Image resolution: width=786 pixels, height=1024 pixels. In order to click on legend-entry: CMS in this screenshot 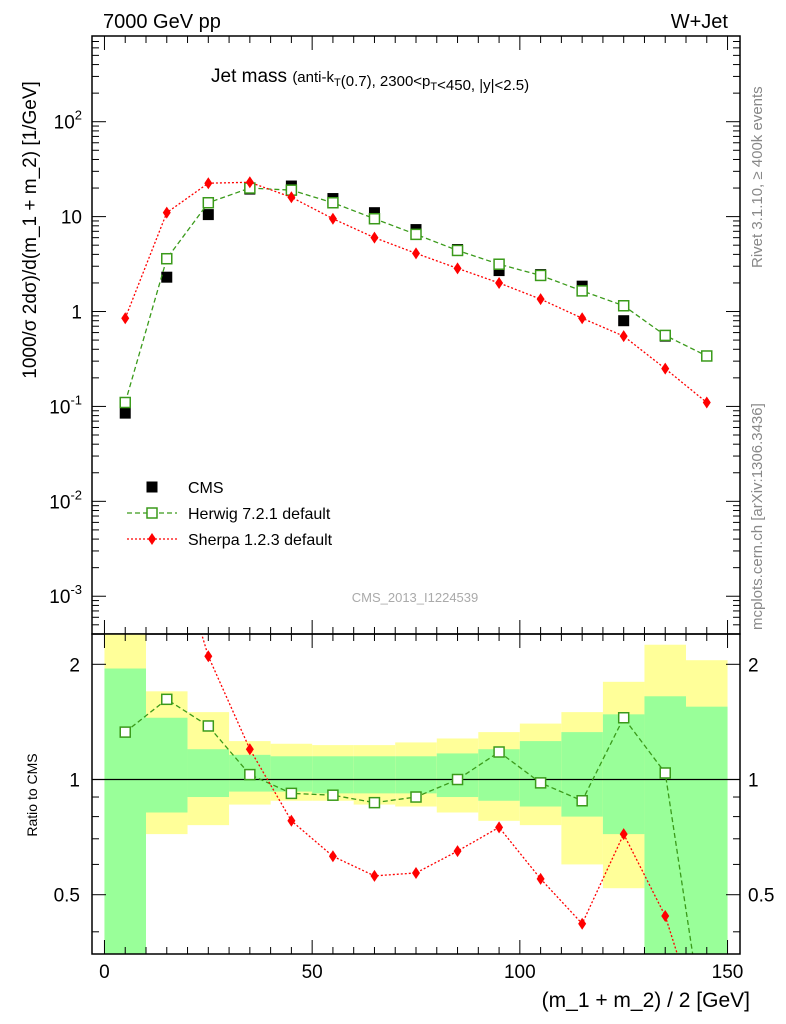, I will do `click(185, 488)`.